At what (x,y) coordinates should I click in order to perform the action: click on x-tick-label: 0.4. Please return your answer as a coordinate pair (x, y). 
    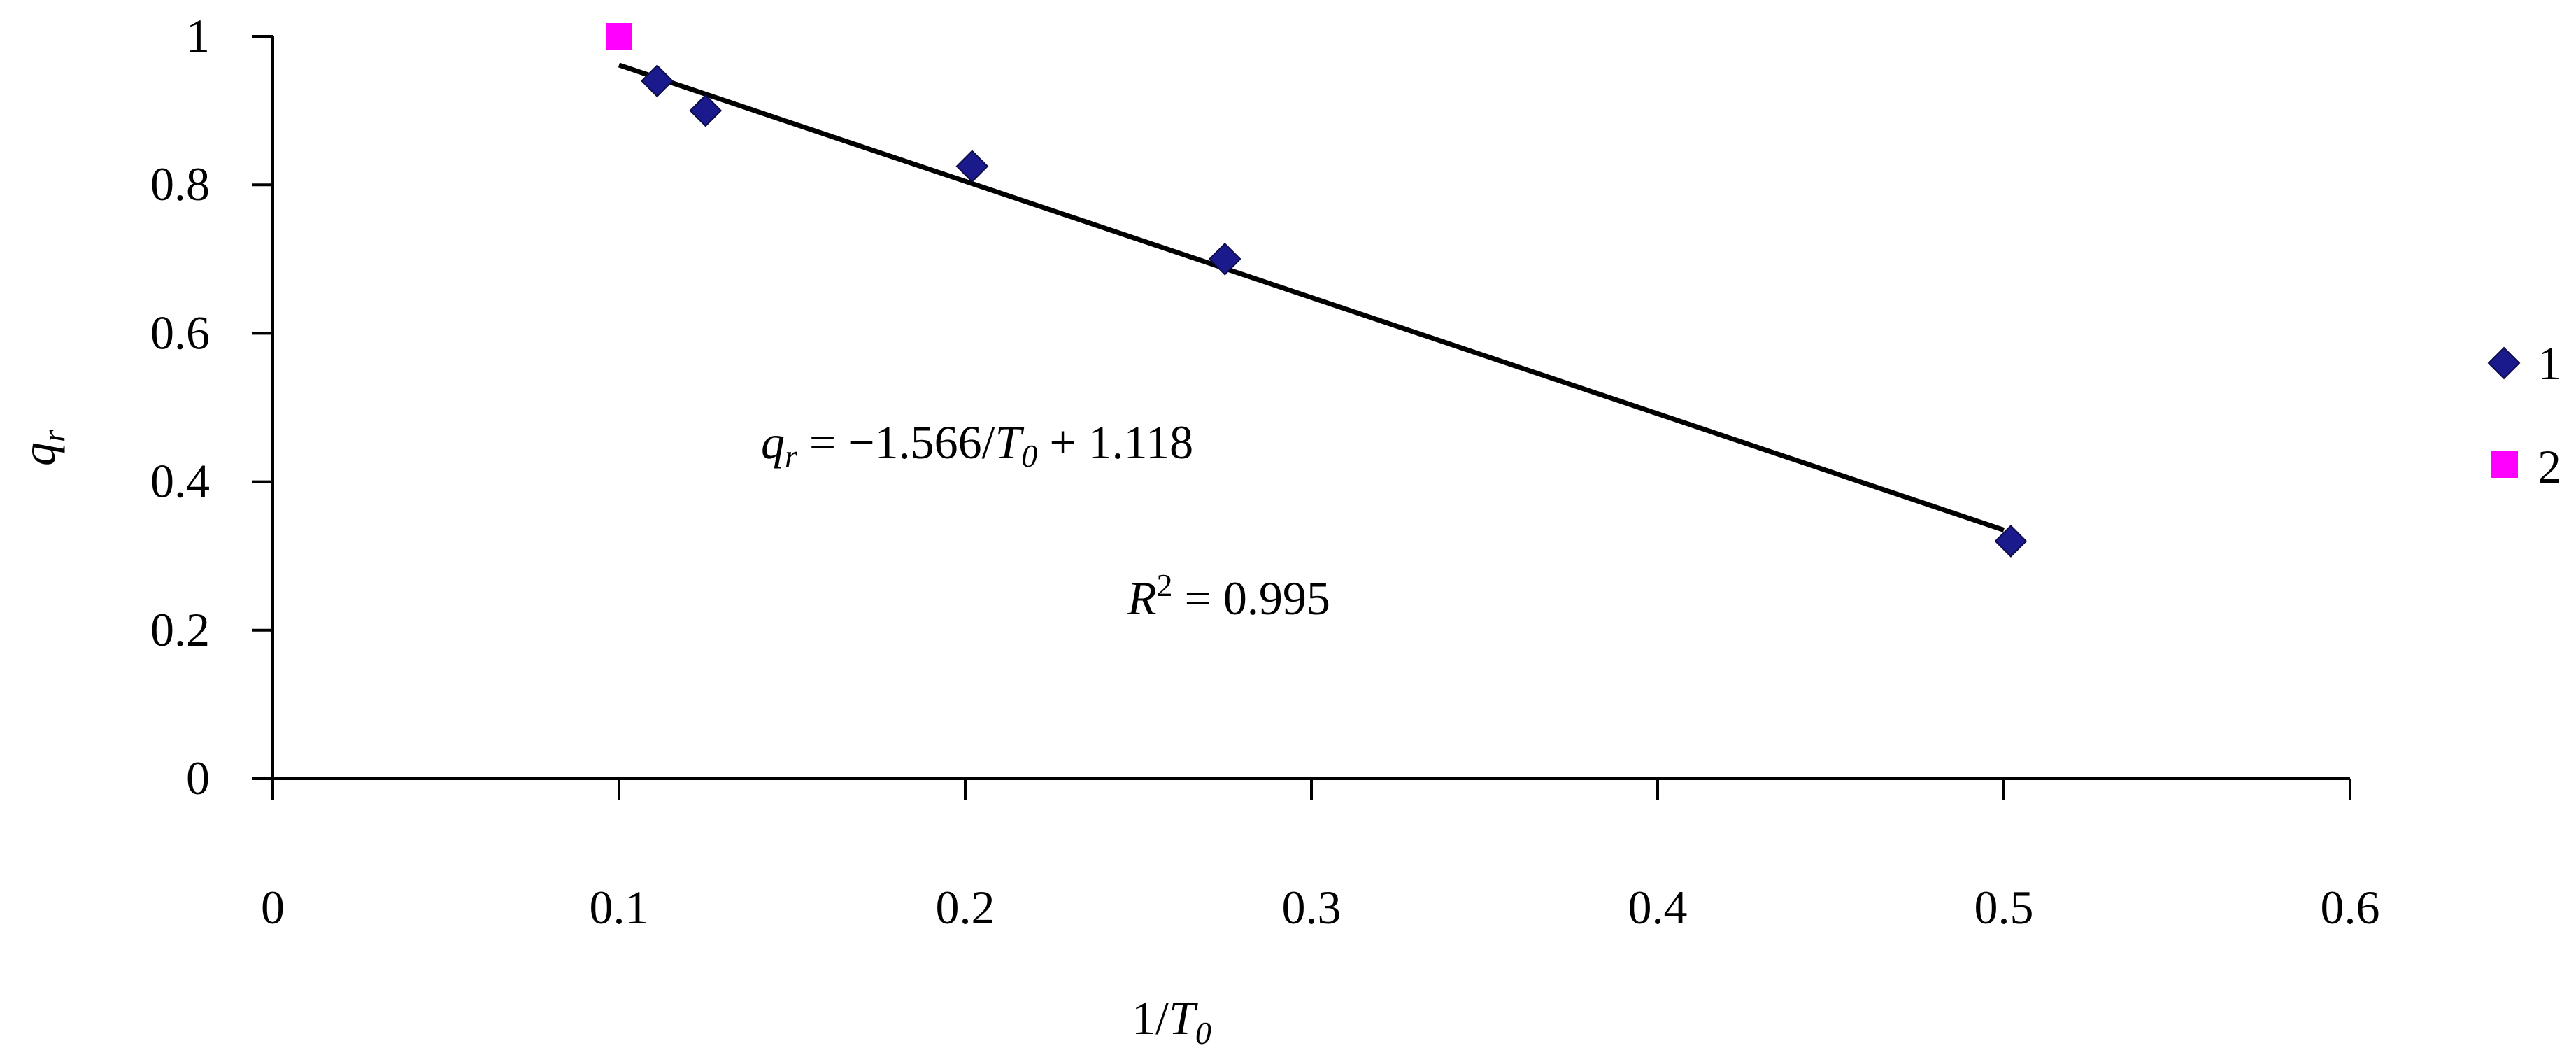
    Looking at the image, I should click on (1658, 907).